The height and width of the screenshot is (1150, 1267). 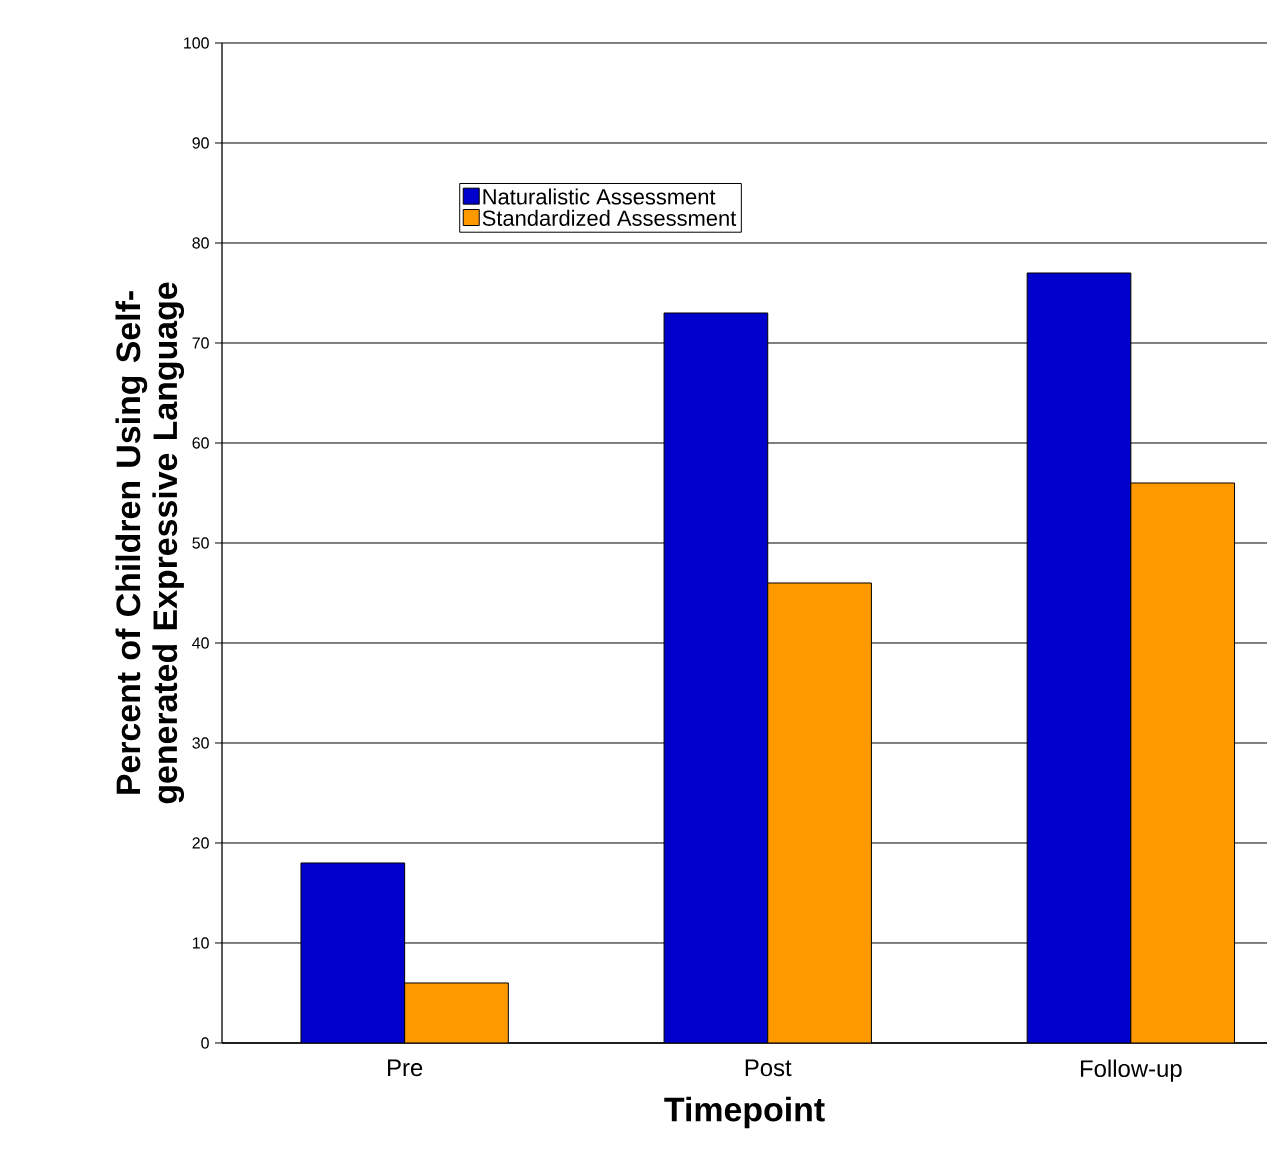 I want to click on y-tick-label: 50, so click(x=200, y=543).